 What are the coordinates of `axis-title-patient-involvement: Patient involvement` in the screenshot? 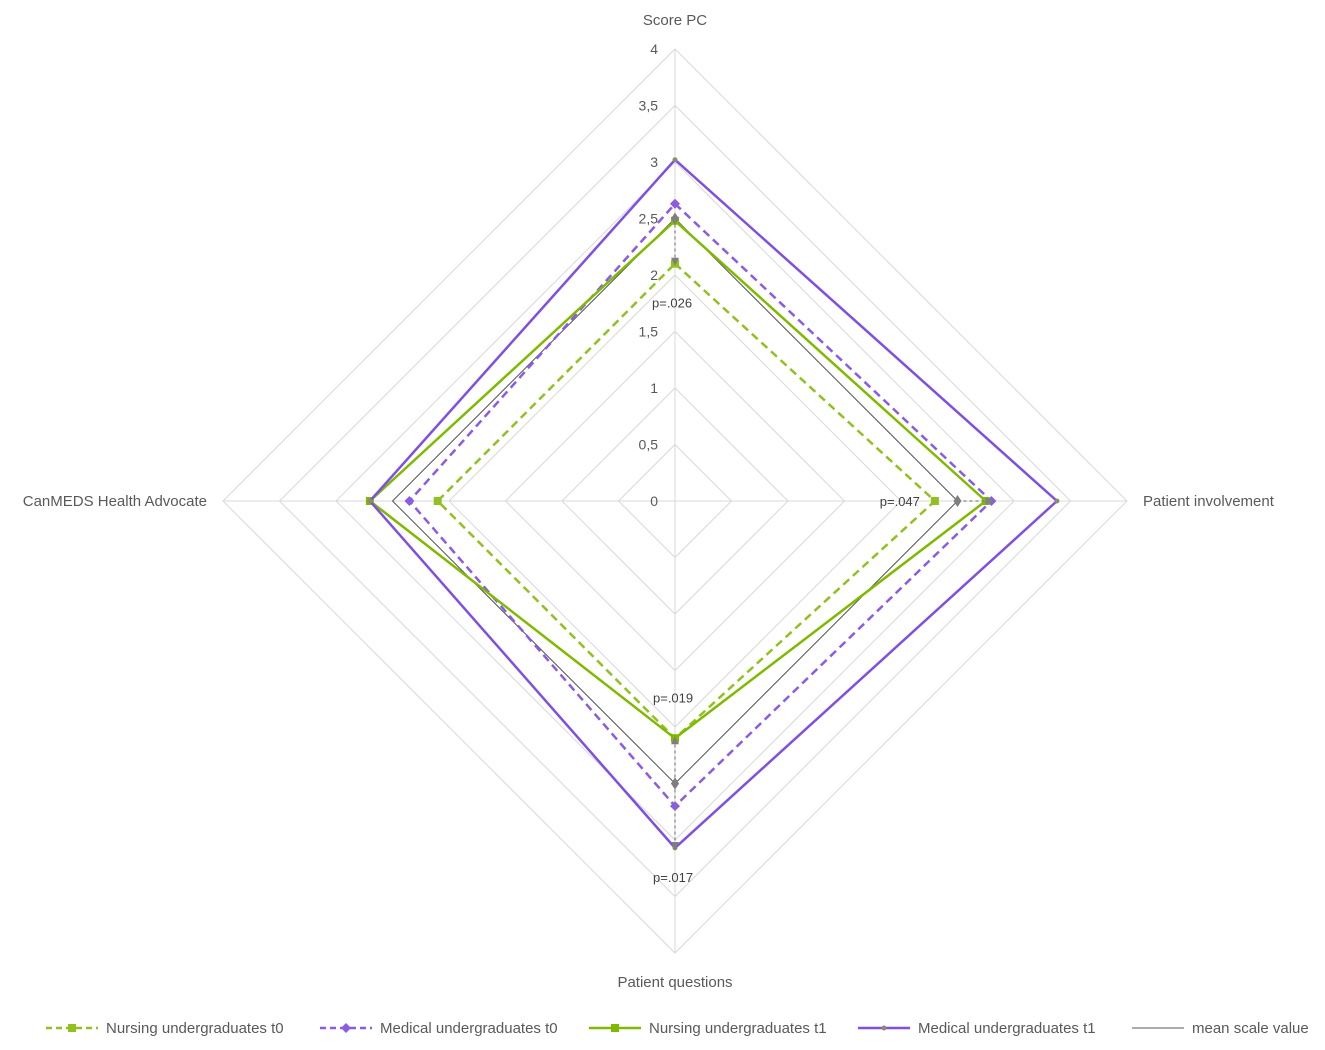 It's located at (1209, 501).